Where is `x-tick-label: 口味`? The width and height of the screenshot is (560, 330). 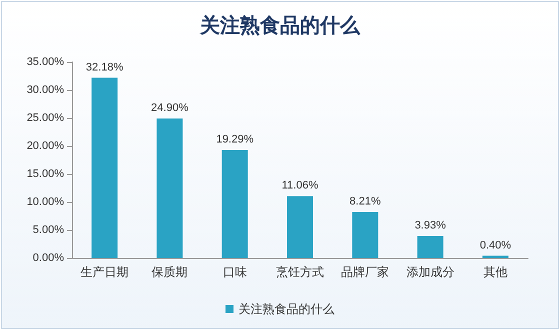 x-tick-label: 口味 is located at coordinates (234, 272).